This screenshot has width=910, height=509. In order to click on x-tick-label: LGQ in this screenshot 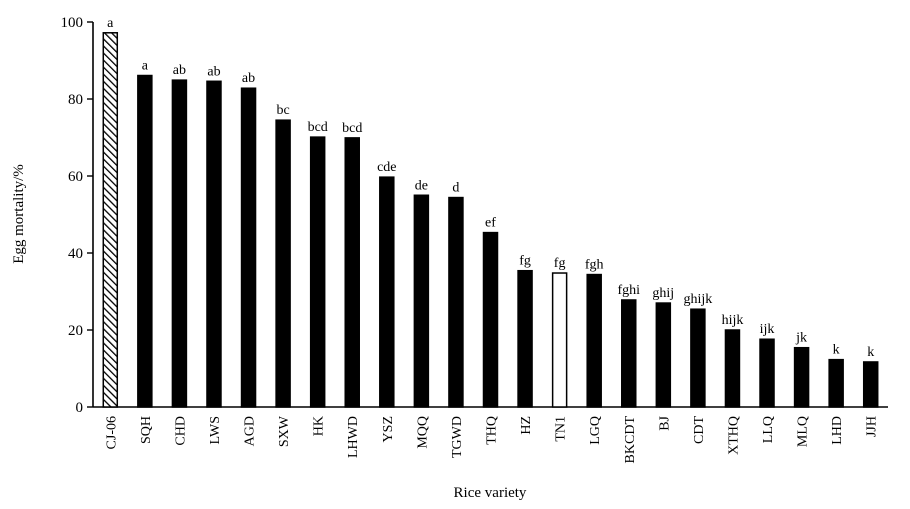, I will do `click(595, 430)`.